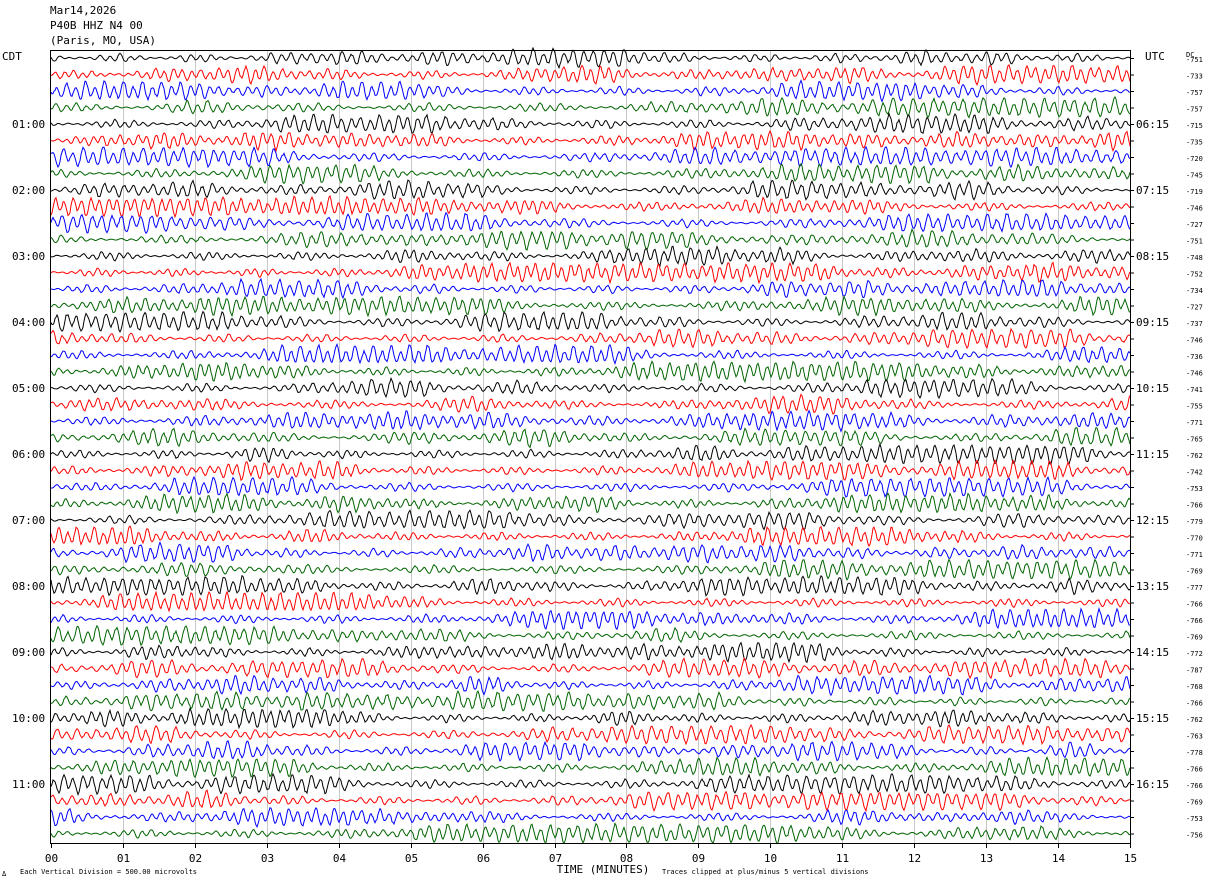 This screenshot has width=1210, height=886. Describe the element at coordinates (1194, 836) in the screenshot. I see `dc-offset-label: -756` at that location.